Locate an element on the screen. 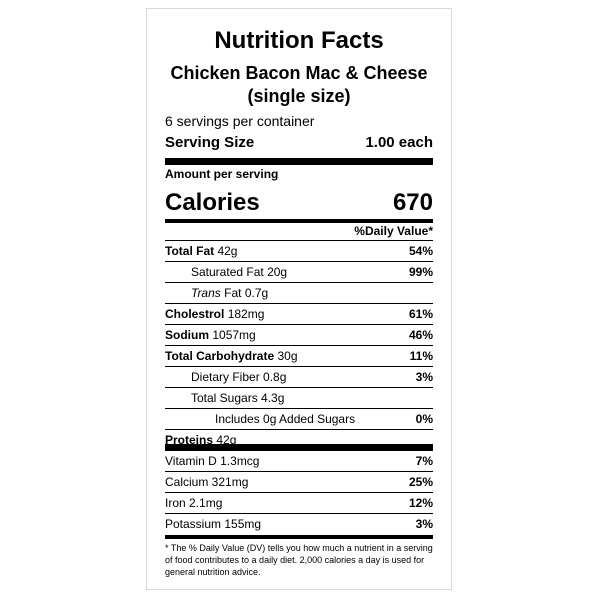 Image resolution: width=600 pixels, height=600 pixels. calories-value: 670 is located at coordinates (412, 202).